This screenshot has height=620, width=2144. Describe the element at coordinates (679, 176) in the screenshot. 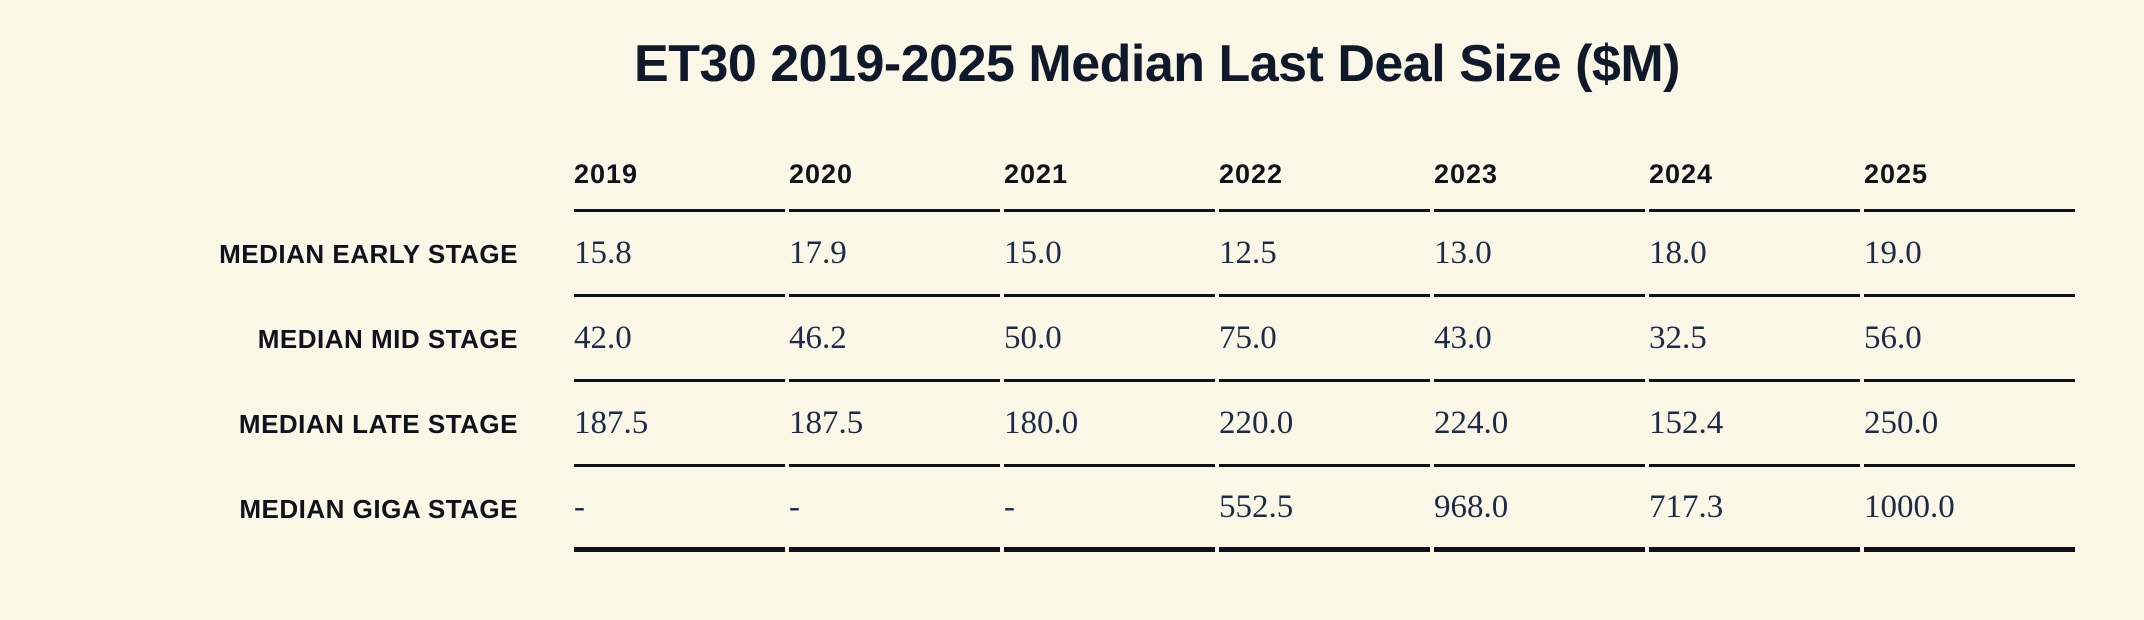

I see `column-header-2019: 2019` at that location.